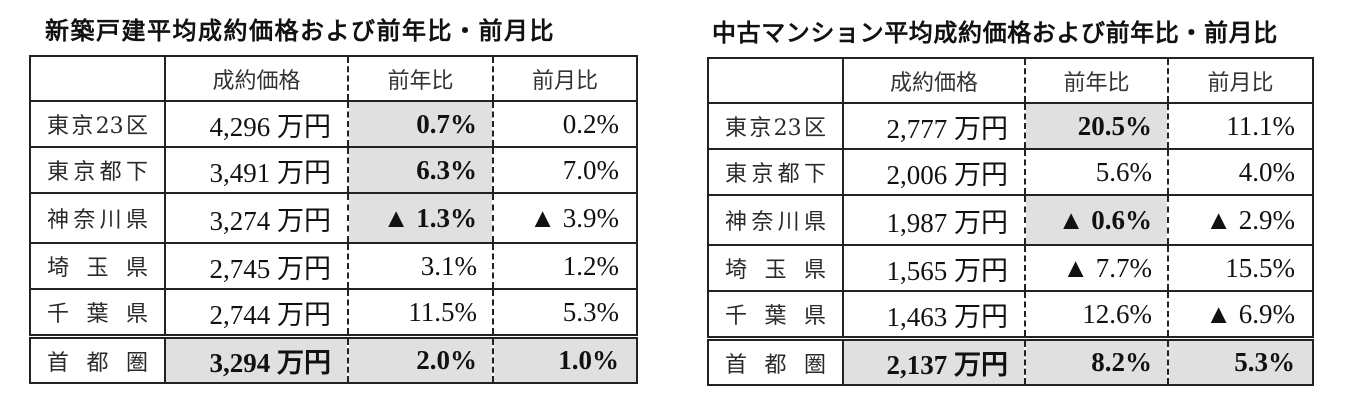  What do you see at coordinates (934, 315) in the screenshot?
I see `price-cell: 1,463 万円` at bounding box center [934, 315].